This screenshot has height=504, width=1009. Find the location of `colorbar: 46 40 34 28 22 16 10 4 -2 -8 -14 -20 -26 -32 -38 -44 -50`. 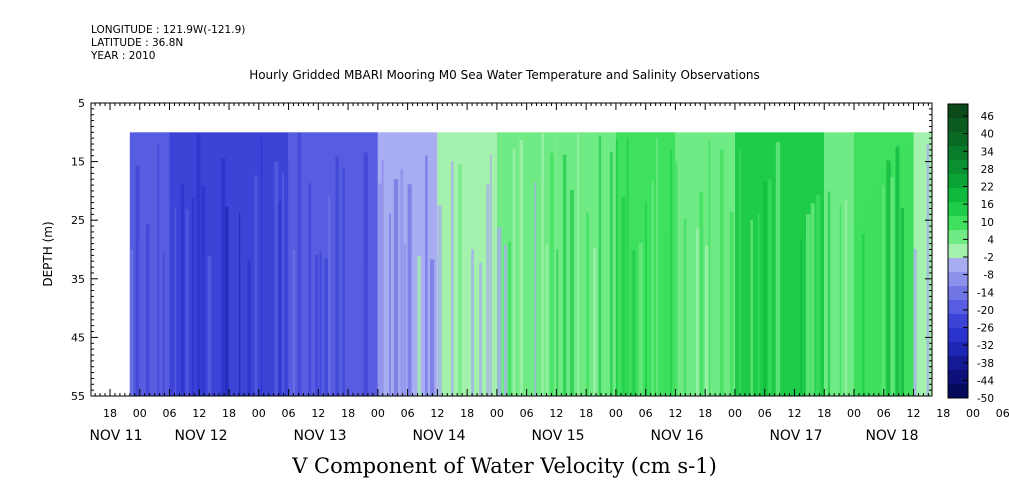

colorbar: 46 40 34 28 22 16 10 4 -2 -8 -14 -20 -26 -32 -38 -44 -50 is located at coordinates (971, 254).